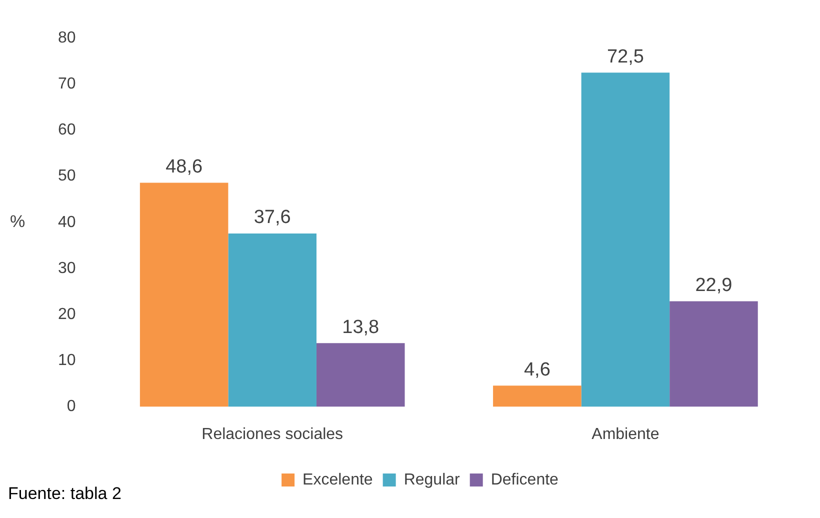 This screenshot has width=820, height=518. What do you see at coordinates (67, 176) in the screenshot?
I see `y-tick-label: 50` at bounding box center [67, 176].